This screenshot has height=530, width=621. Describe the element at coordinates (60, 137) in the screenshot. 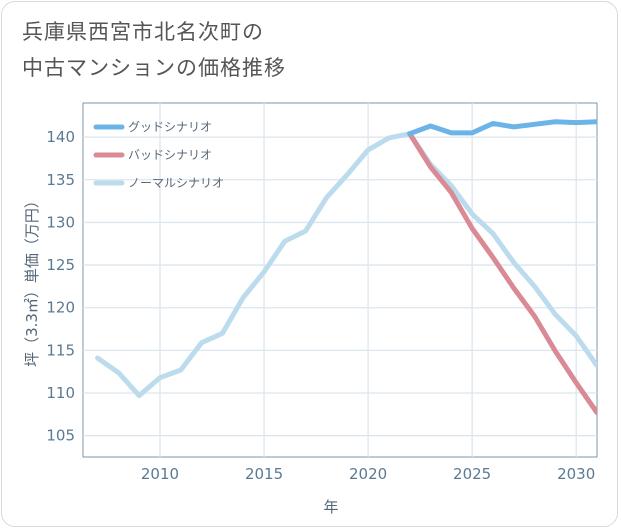

I see `y-tick-label-140: 140` at that location.